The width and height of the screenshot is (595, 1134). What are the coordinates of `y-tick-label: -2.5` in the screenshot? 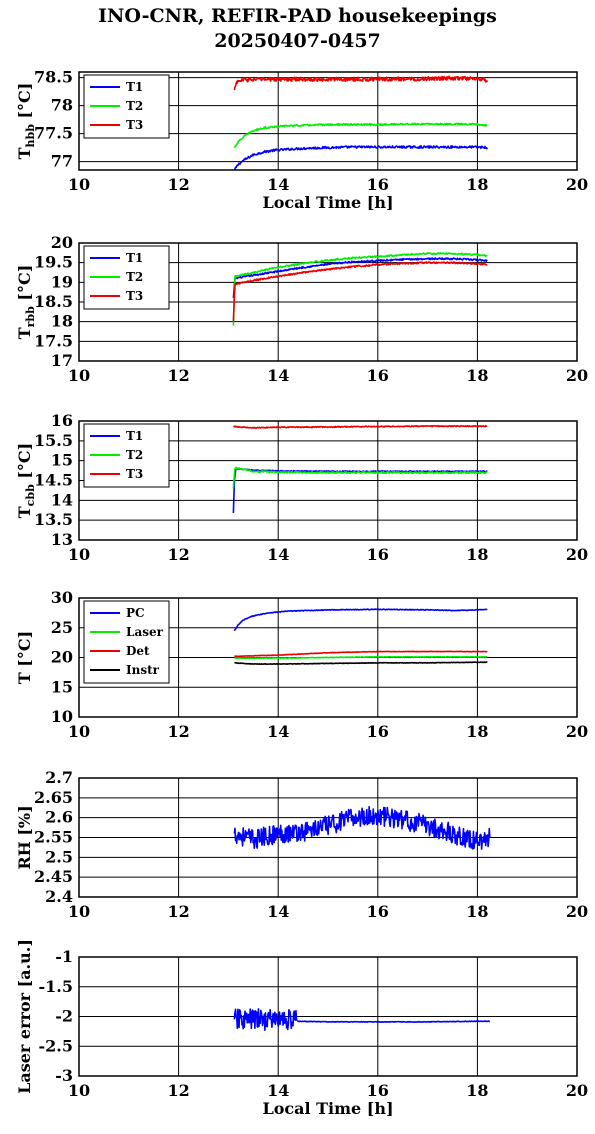 It's located at (56, 1045).